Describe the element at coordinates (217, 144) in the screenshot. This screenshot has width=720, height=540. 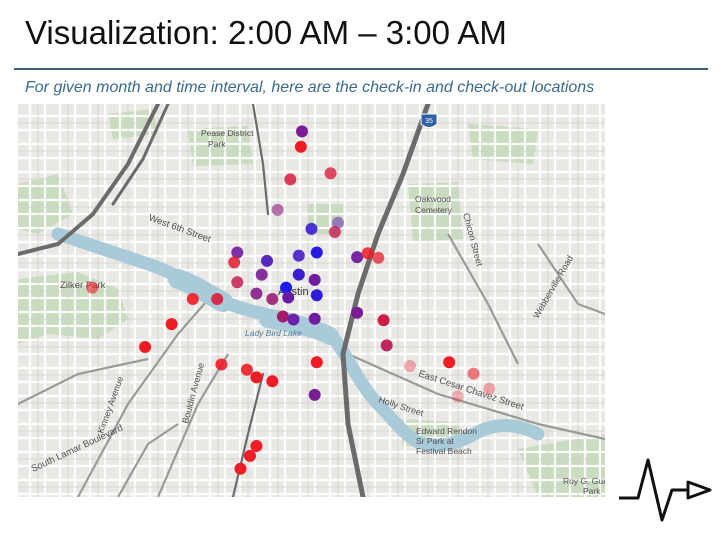
I see `label-pease-2: Park` at that location.